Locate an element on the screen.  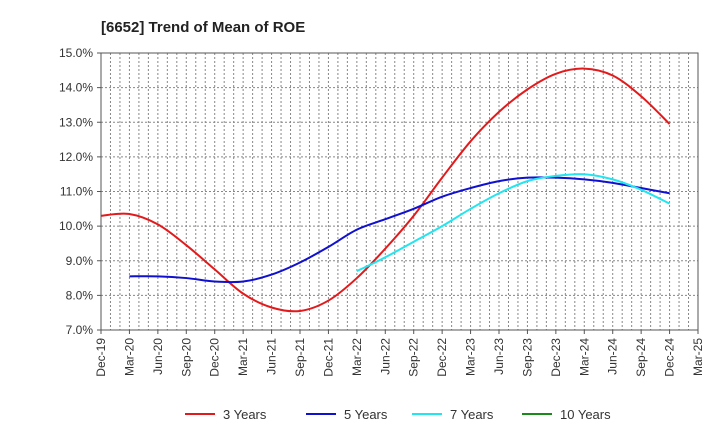
x-tick-label: Dec-22 is located at coordinates (442, 357).